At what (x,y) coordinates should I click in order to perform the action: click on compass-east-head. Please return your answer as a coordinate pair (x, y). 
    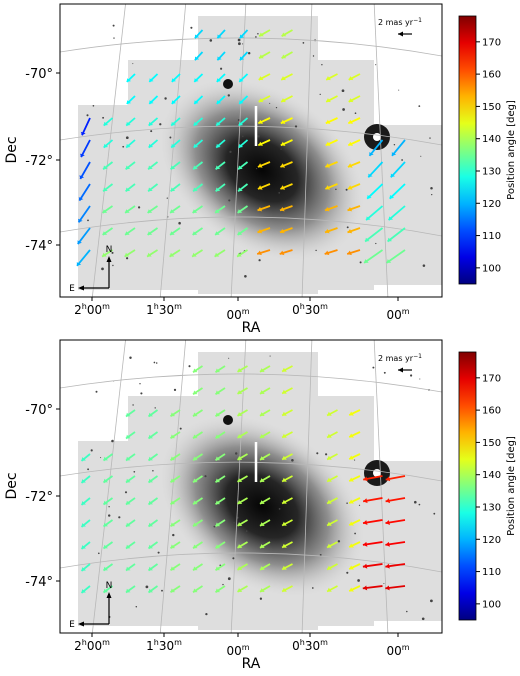
    Looking at the image, I should click on (81, 624).